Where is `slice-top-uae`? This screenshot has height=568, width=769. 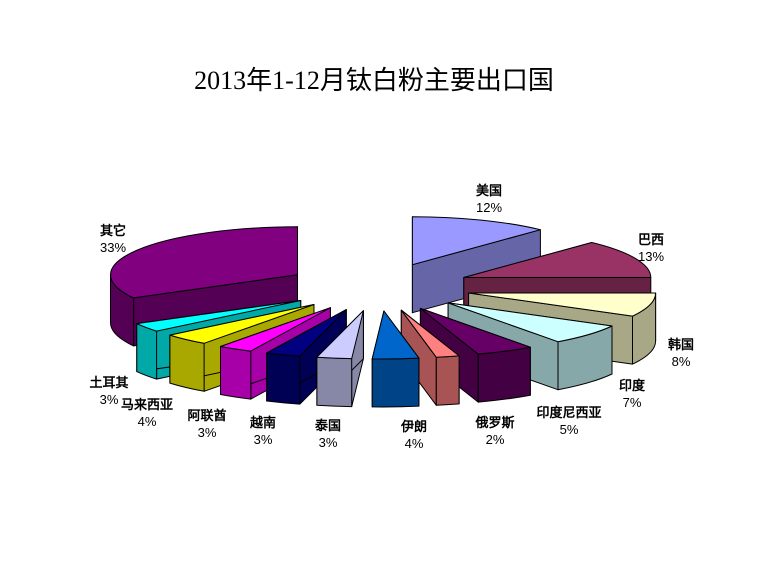 slice-top-uae is located at coordinates (275, 329).